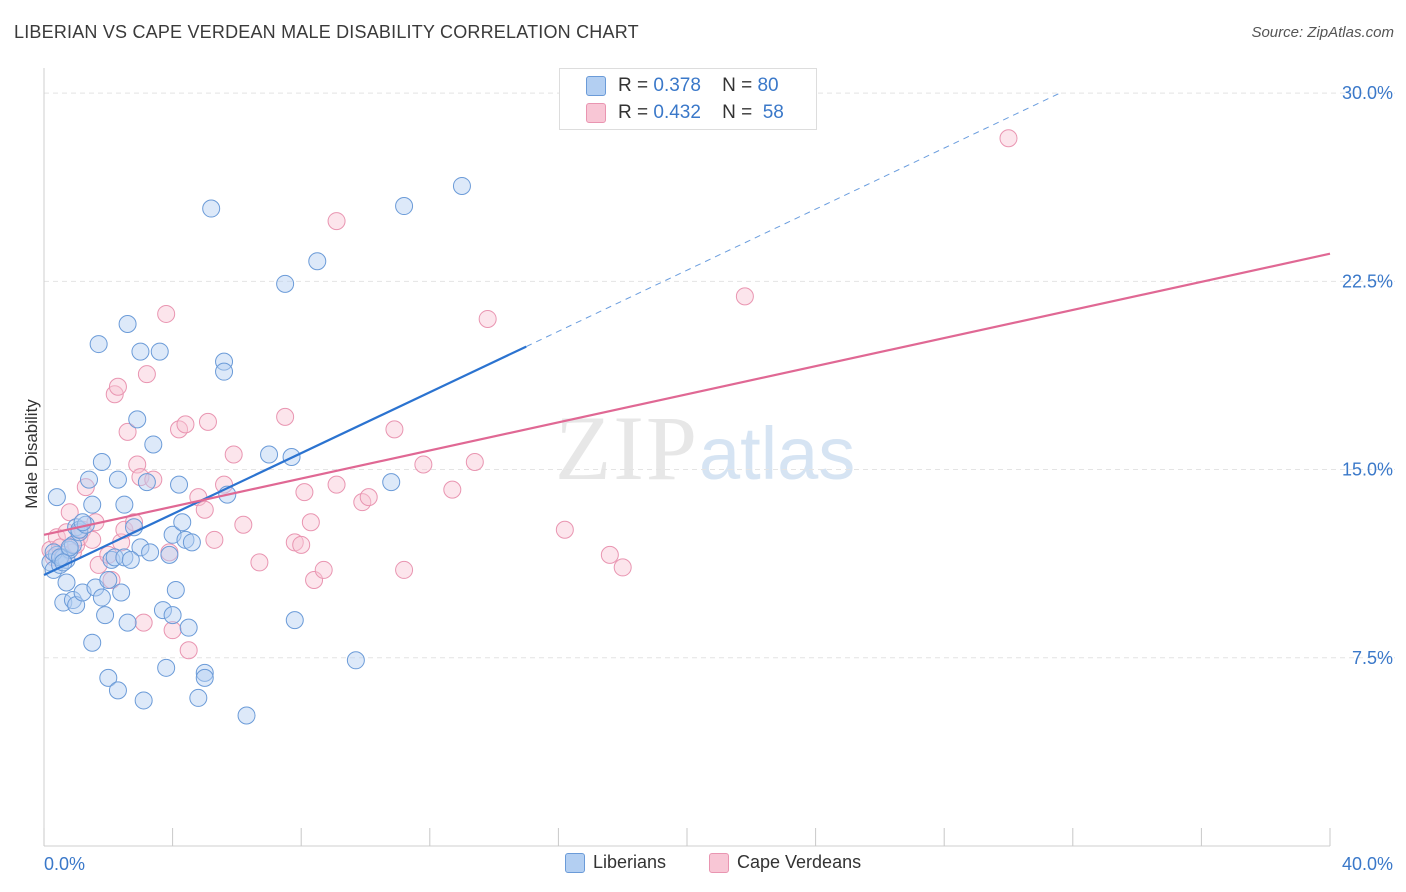  What do you see at coordinates (1367, 470) in the screenshot?
I see `y-tick-label: 15.0%` at bounding box center [1367, 470].